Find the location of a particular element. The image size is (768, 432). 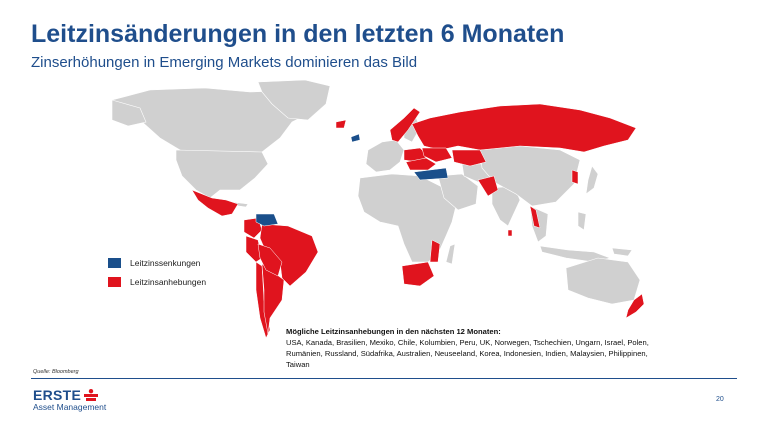

map-turkey is located at coordinates (431, 174).